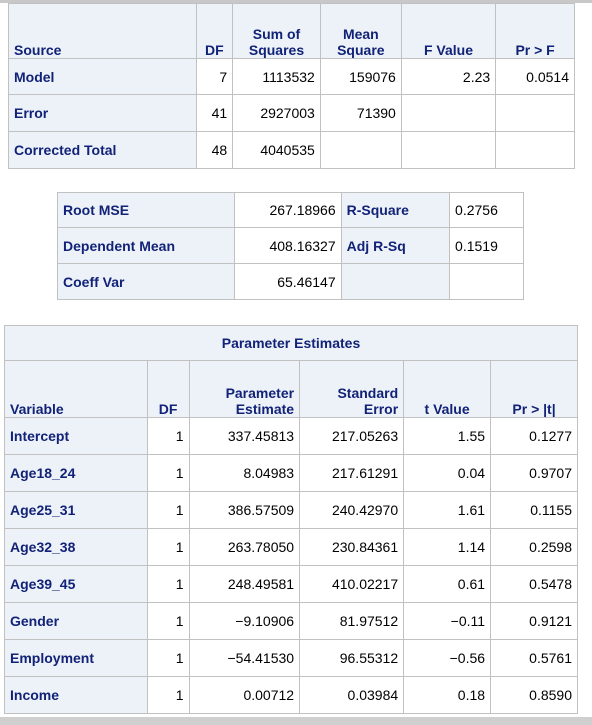 This screenshot has width=592, height=725. What do you see at coordinates (102, 76) in the screenshot?
I see `row-header: Model` at bounding box center [102, 76].